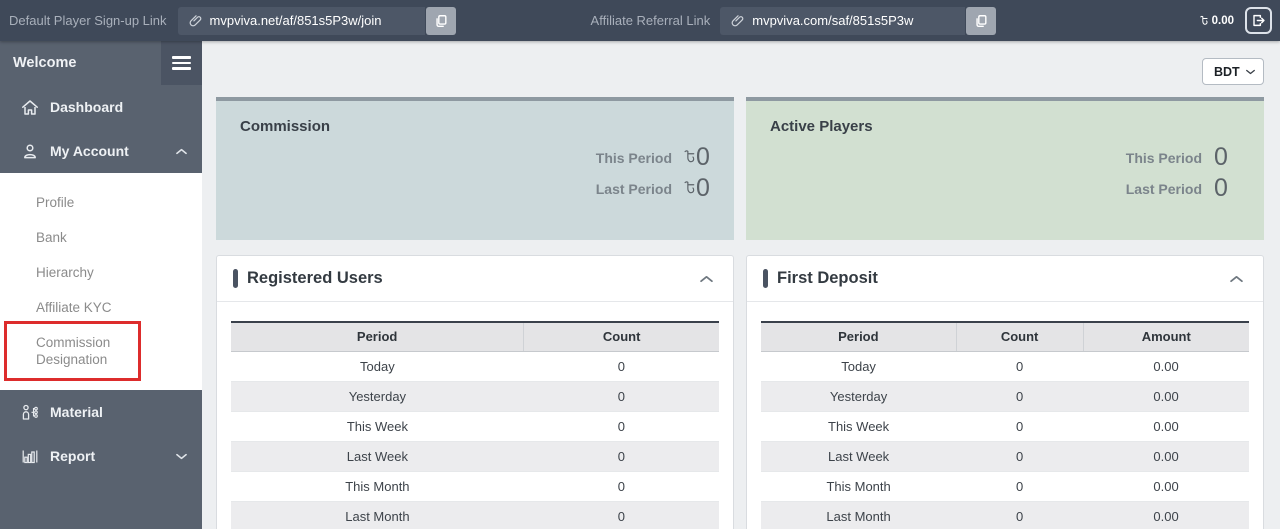 This screenshot has width=1280, height=529. Describe the element at coordinates (1005, 396) in the screenshot. I see `table-row: Yesterday 0 0.00` at that location.